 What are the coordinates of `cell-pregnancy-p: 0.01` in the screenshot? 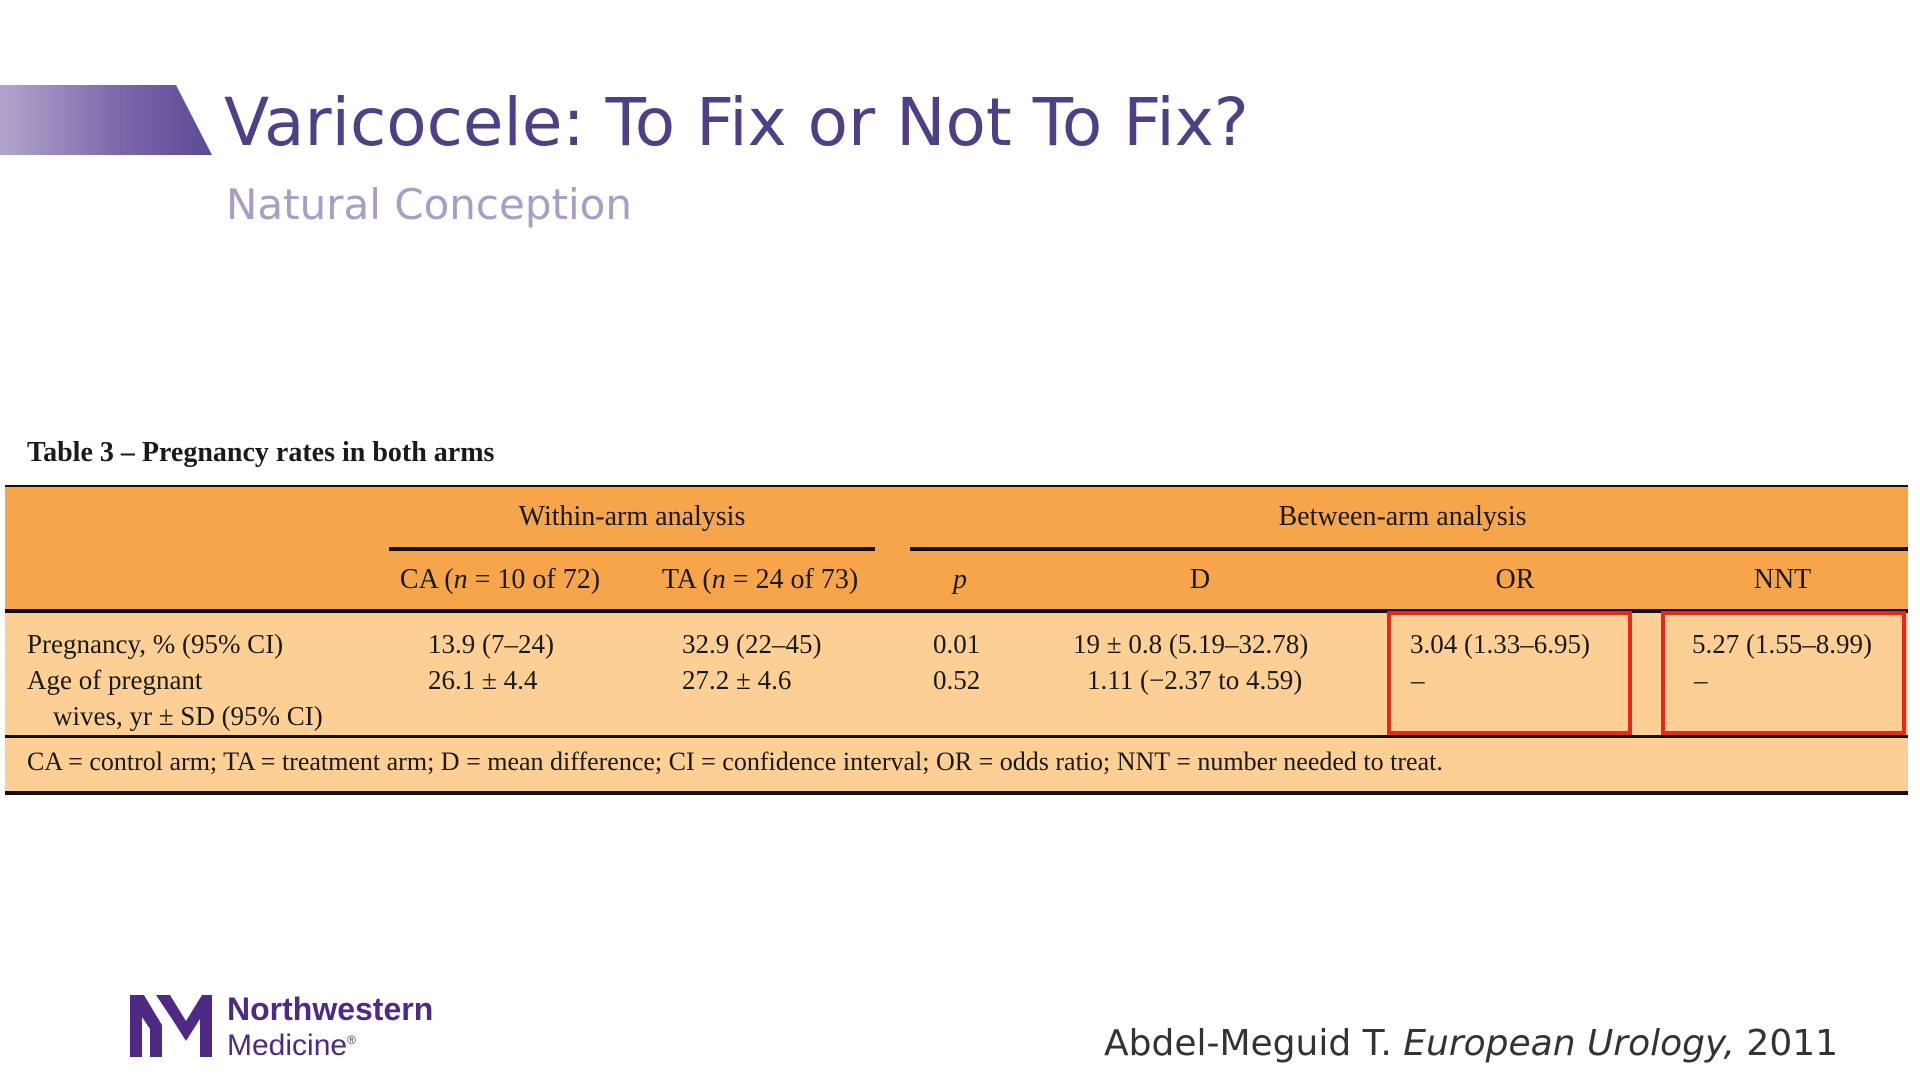 It's located at (957, 644).